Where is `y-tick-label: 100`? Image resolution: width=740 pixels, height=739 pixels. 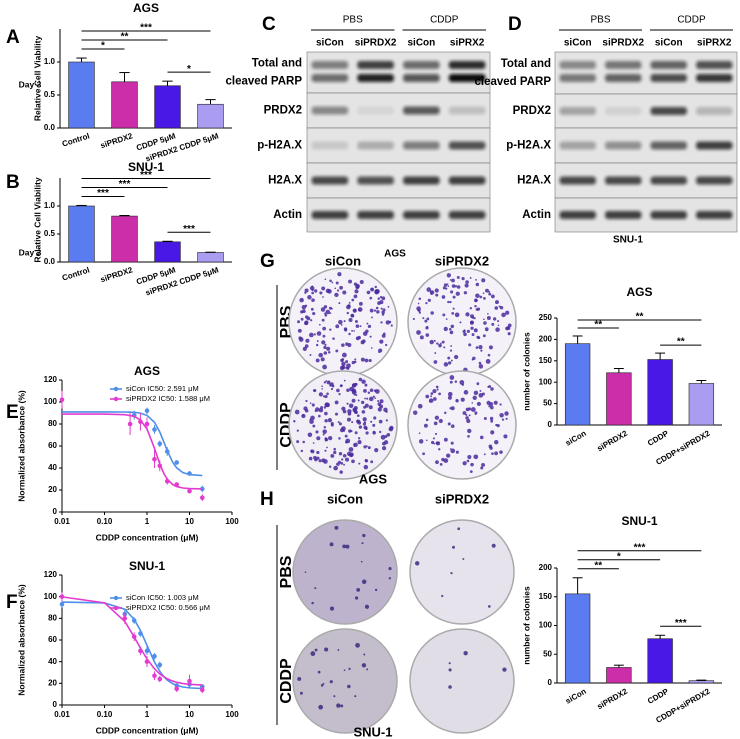
y-tick-label: 100 is located at coordinates (51, 401).